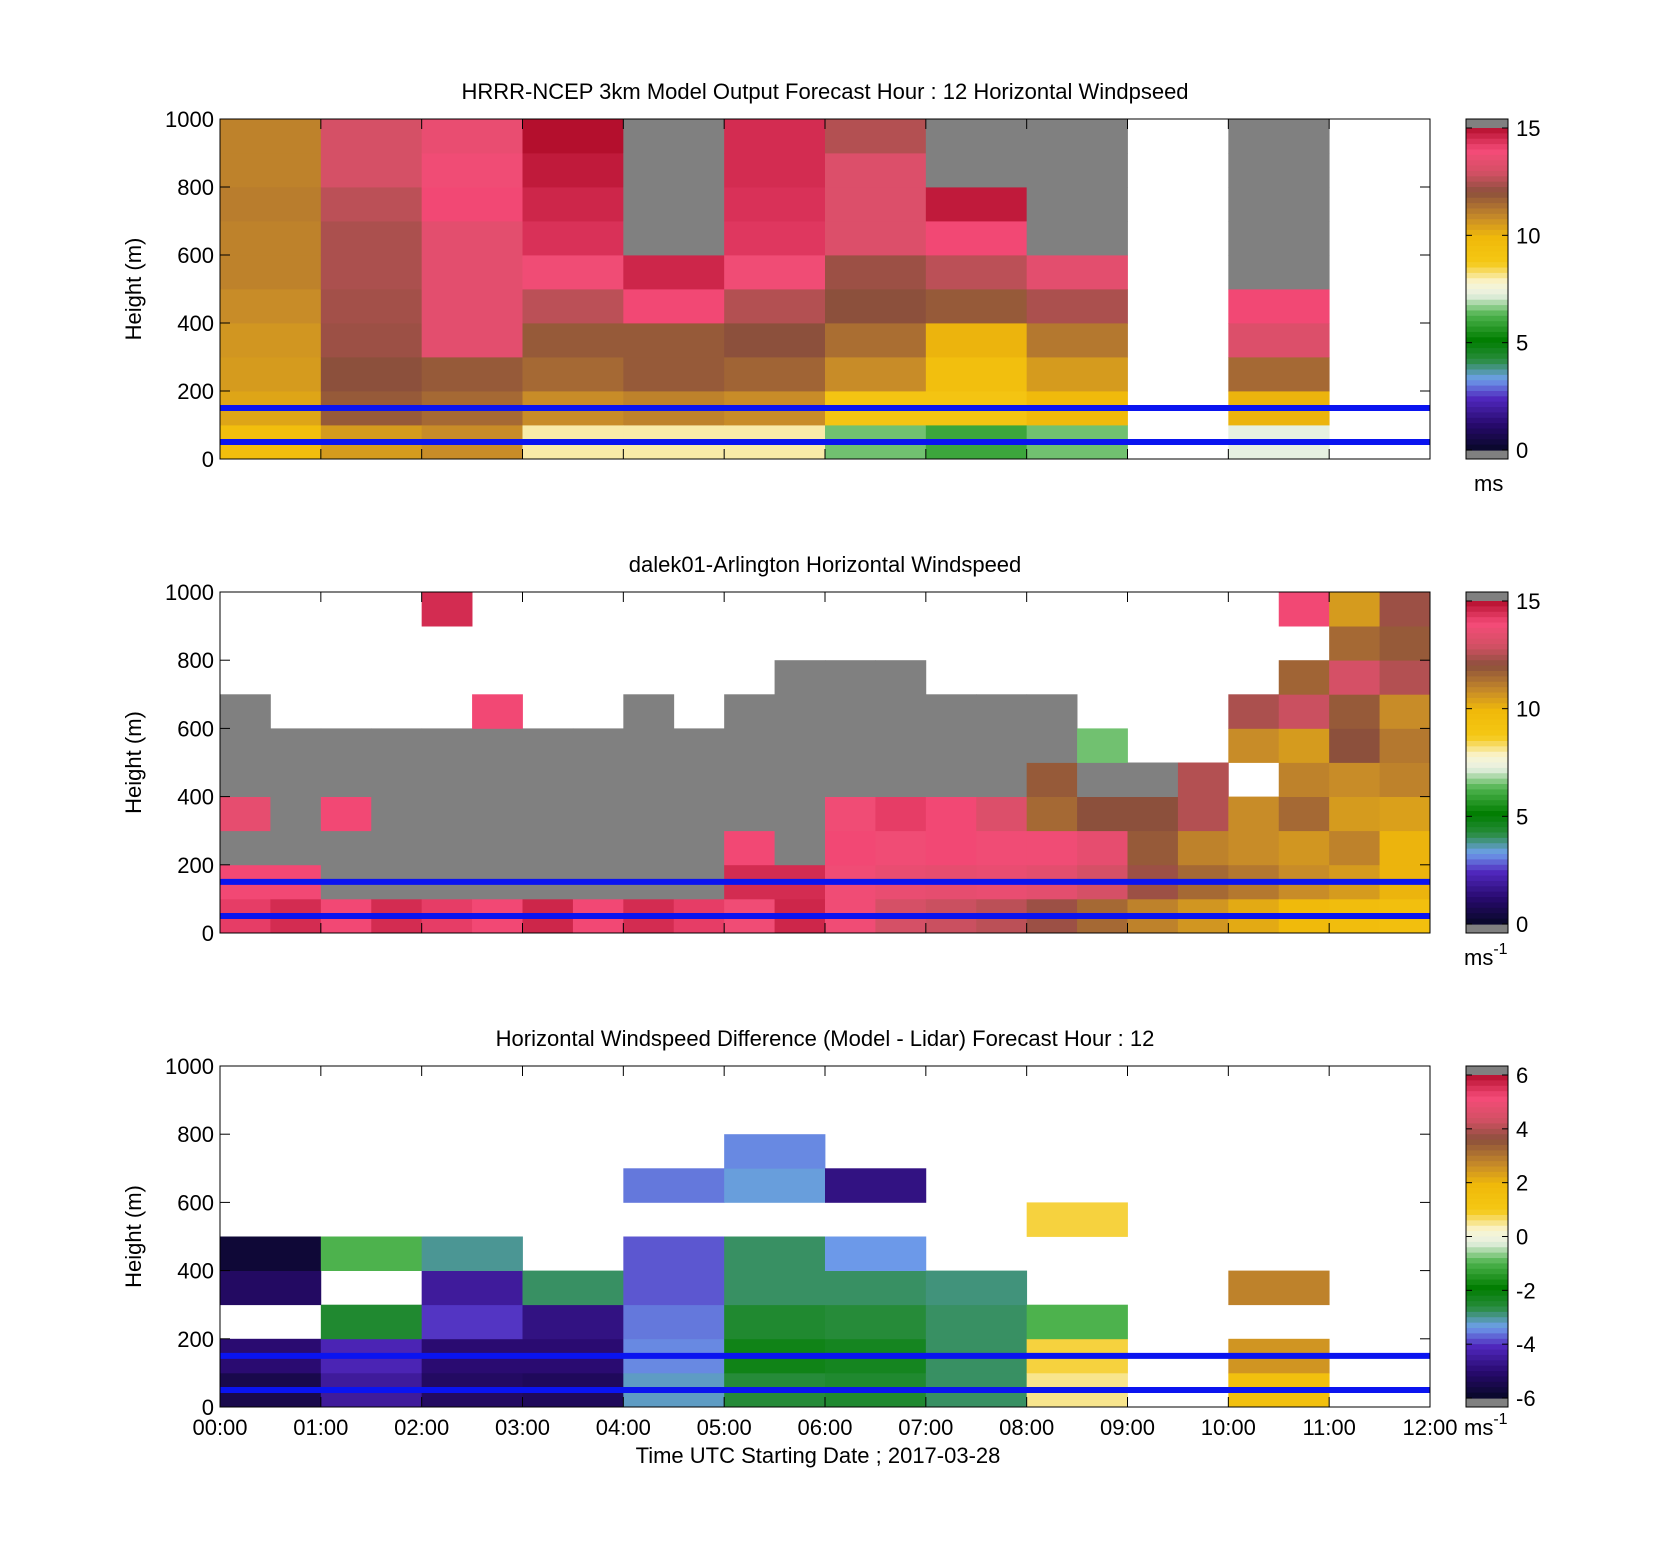 Image resolution: width=1680 pixels, height=1561 pixels. Describe the element at coordinates (824, 1427) in the screenshot. I see `x-tick-label: 06:00` at that location.